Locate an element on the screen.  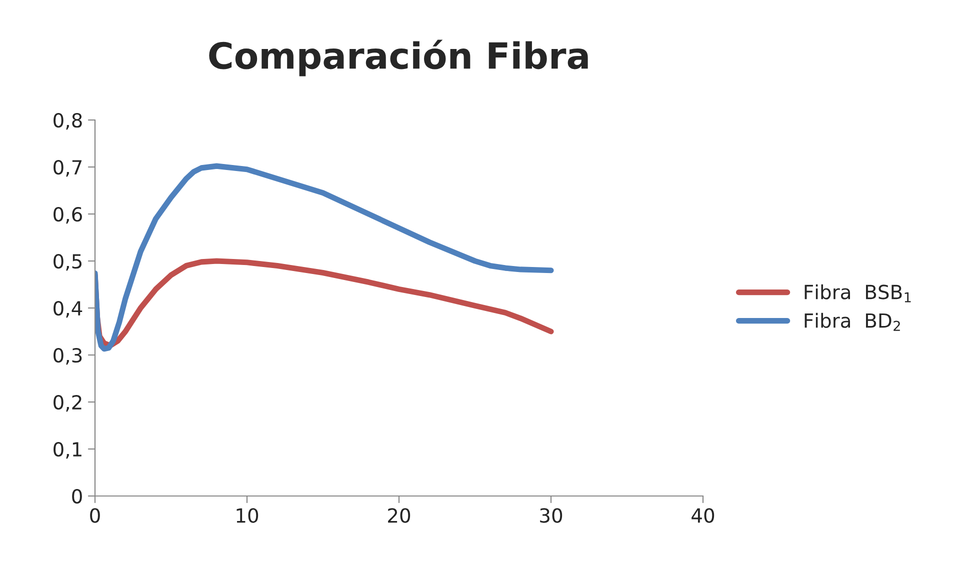
legend-label: Fibra BD$_{2}$ is located at coordinates (852, 321).